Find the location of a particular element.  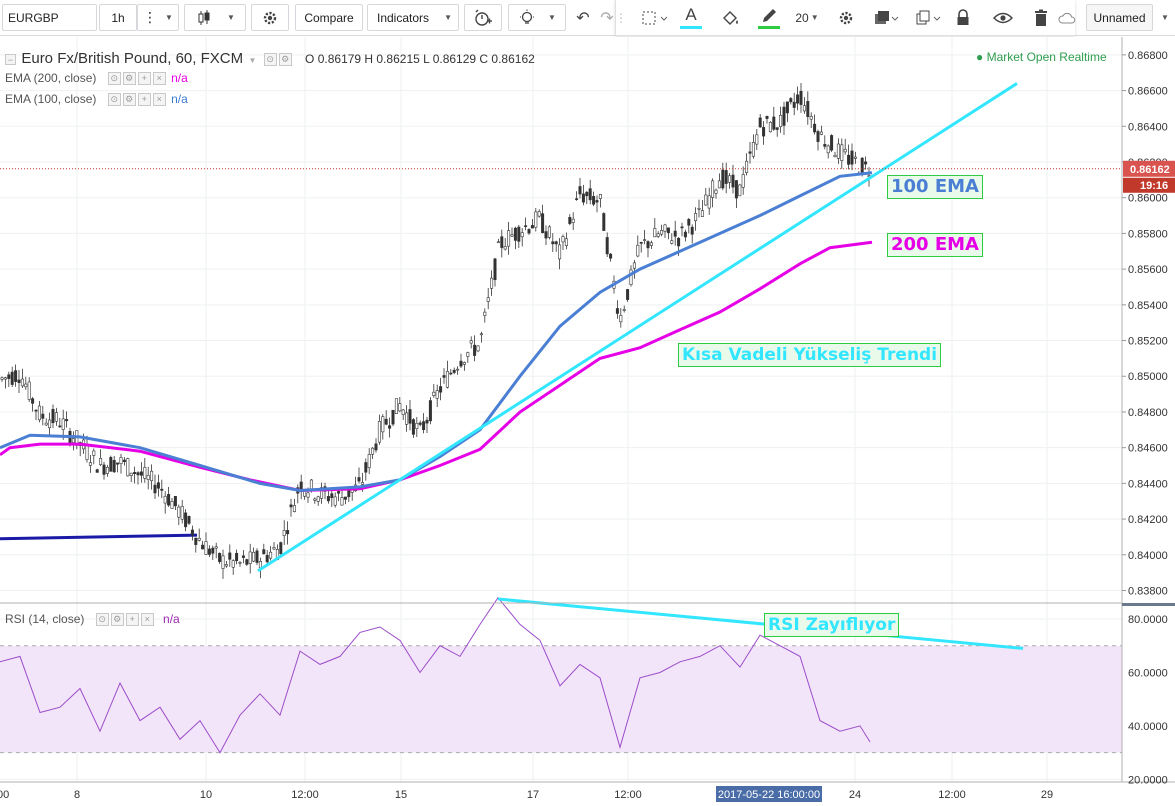

alert-button is located at coordinates (483, 17).